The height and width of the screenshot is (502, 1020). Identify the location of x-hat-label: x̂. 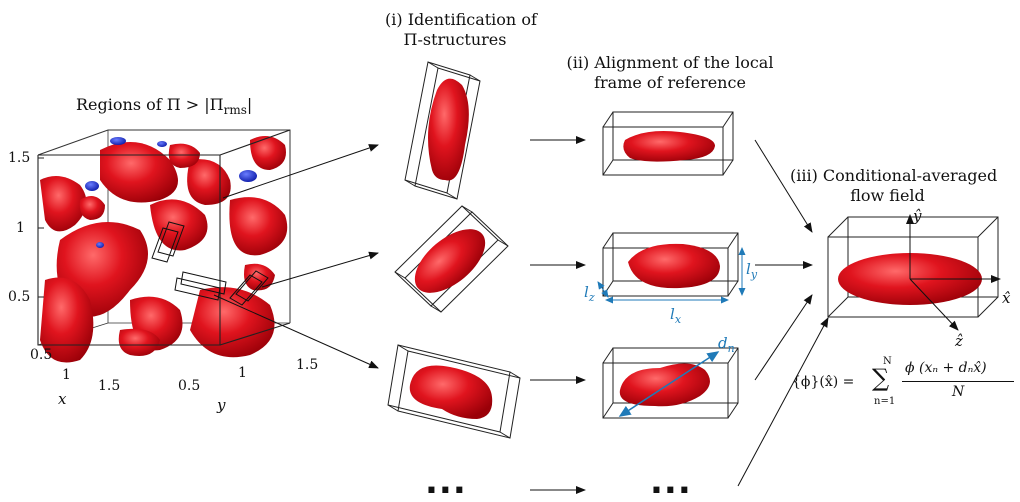
(1006, 298).